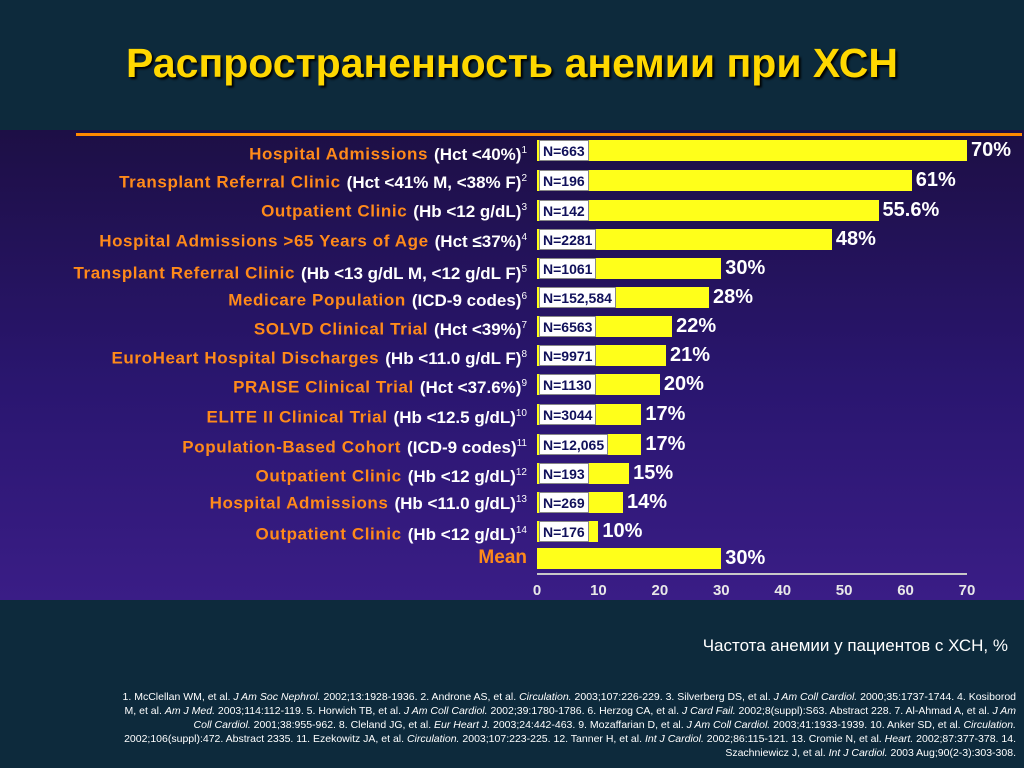 The image size is (1024, 768). What do you see at coordinates (867, 725) in the screenshot?
I see `reference-text: 2003;41:1933-1939. 10. Anker SD, et al.` at bounding box center [867, 725].